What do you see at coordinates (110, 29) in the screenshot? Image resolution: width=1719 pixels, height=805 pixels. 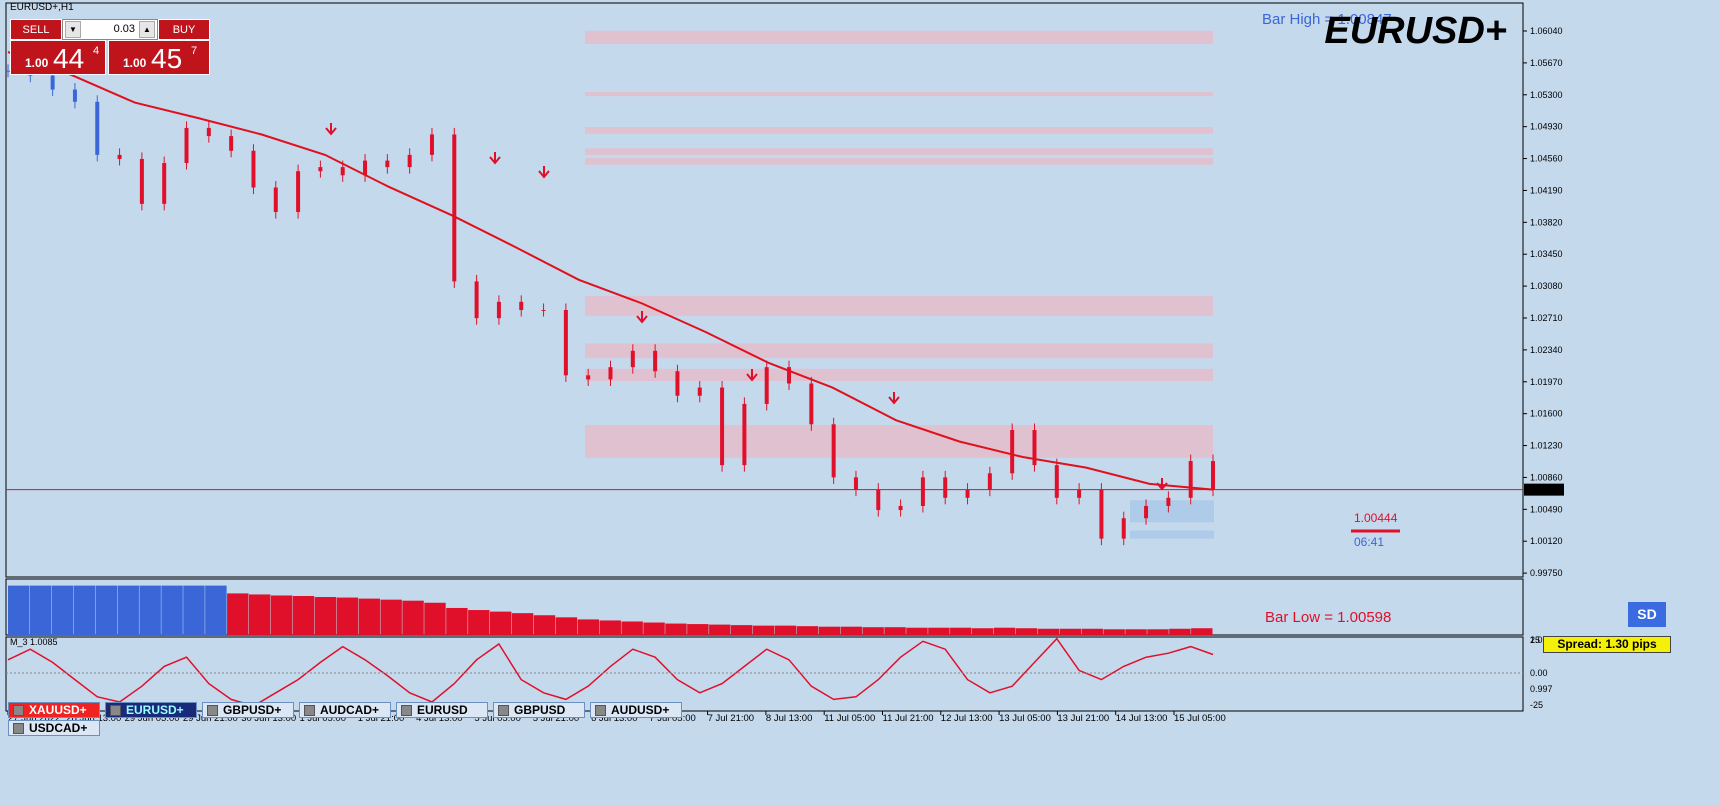 I see `lot-size-field: ▼ 0.03 ▲` at bounding box center [110, 29].